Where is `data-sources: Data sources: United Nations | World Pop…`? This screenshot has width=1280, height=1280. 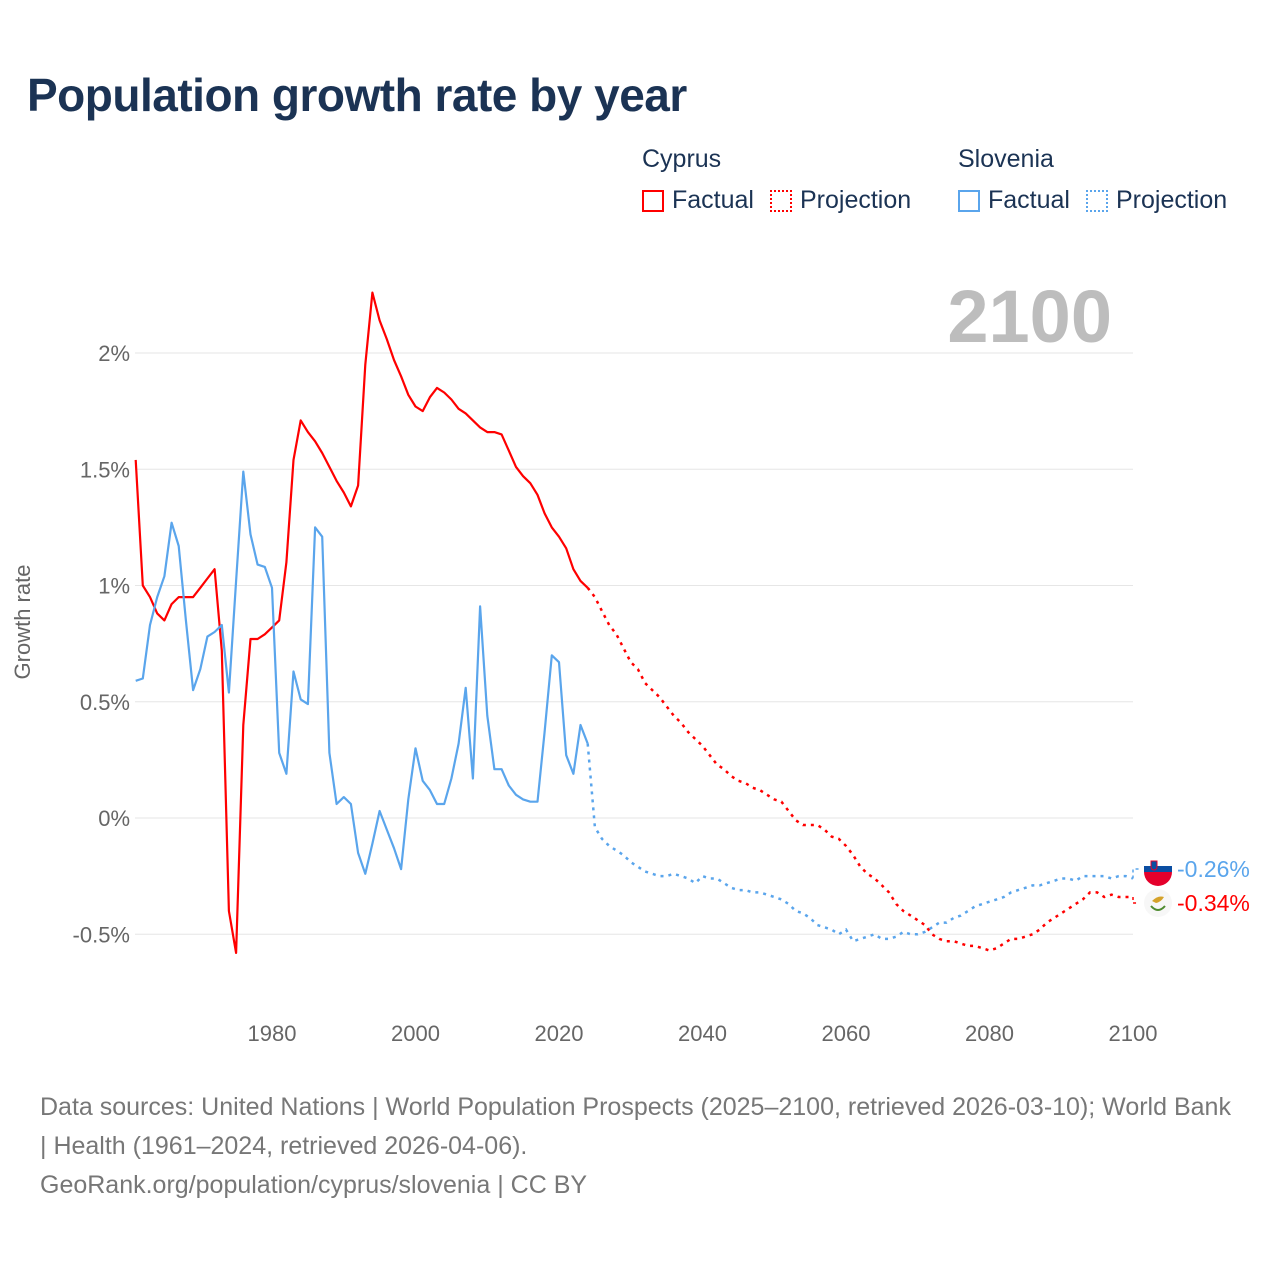
data-sources: Data sources: United Nations | World Pop… is located at coordinates (635, 1126).